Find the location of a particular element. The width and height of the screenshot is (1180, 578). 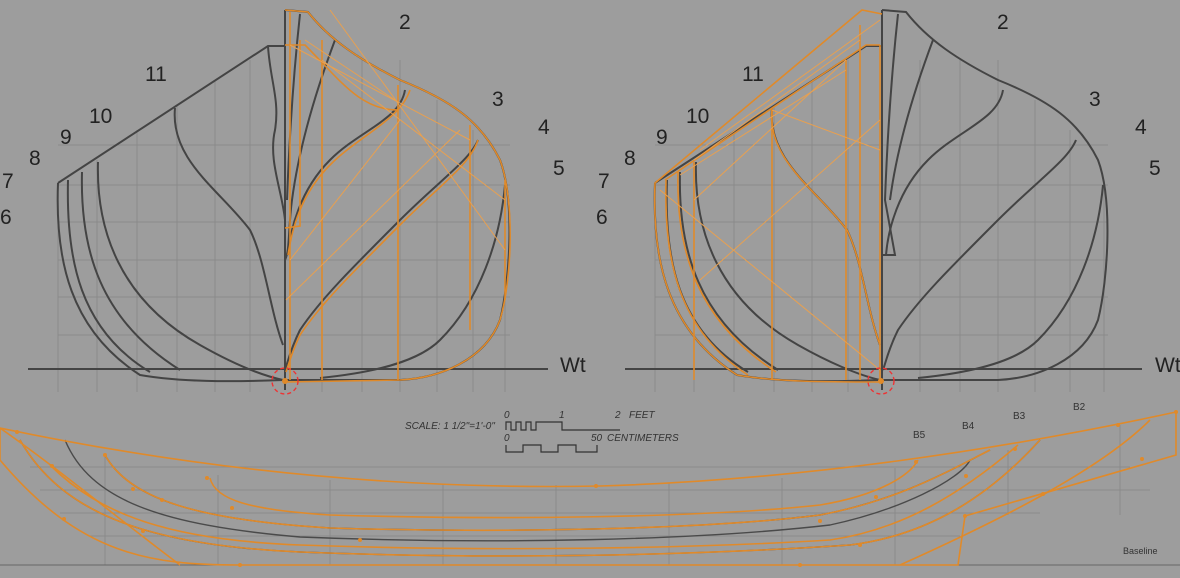

buttock-label-b5: B5 is located at coordinates (919, 435).